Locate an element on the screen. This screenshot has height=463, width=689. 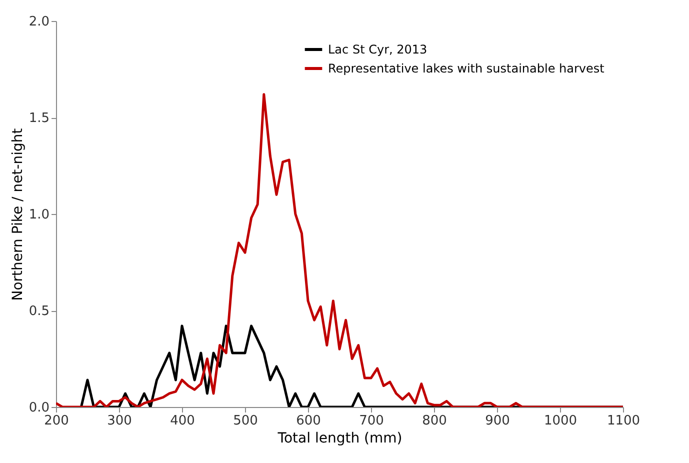
x-tick-label: 500 is located at coordinates (245, 421).